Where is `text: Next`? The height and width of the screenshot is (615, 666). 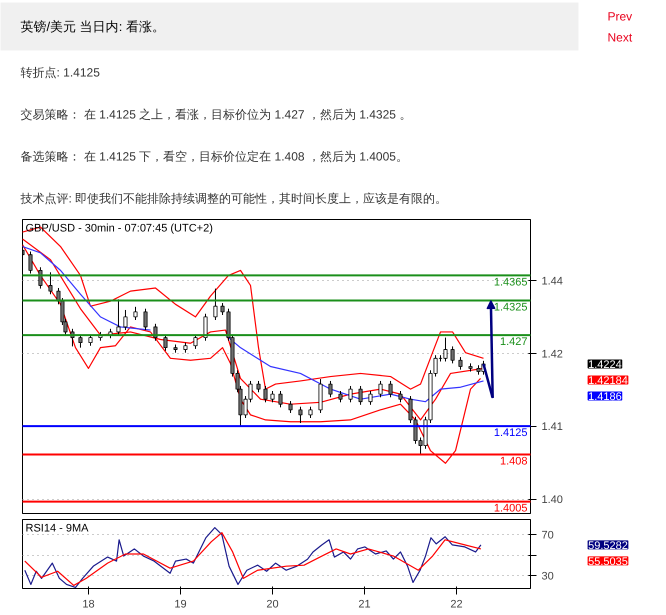
text: Next is located at coordinates (620, 37).